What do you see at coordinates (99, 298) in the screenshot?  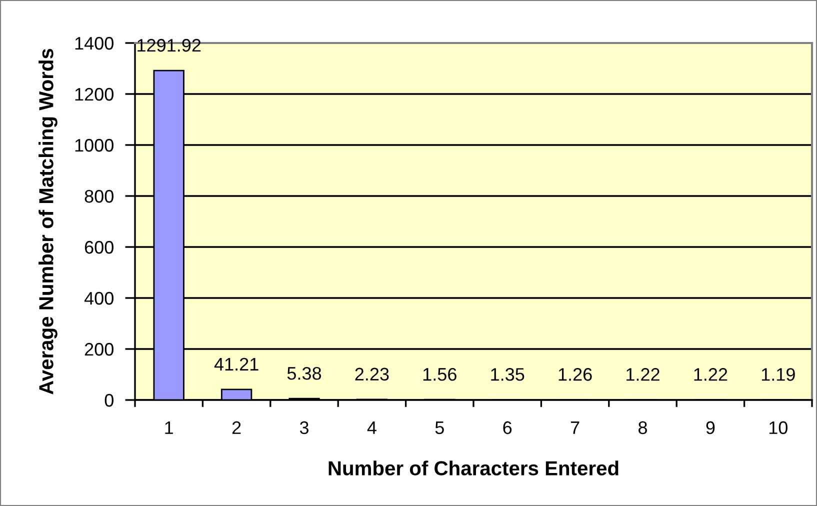 I see `y-tick-label: 400` at bounding box center [99, 298].